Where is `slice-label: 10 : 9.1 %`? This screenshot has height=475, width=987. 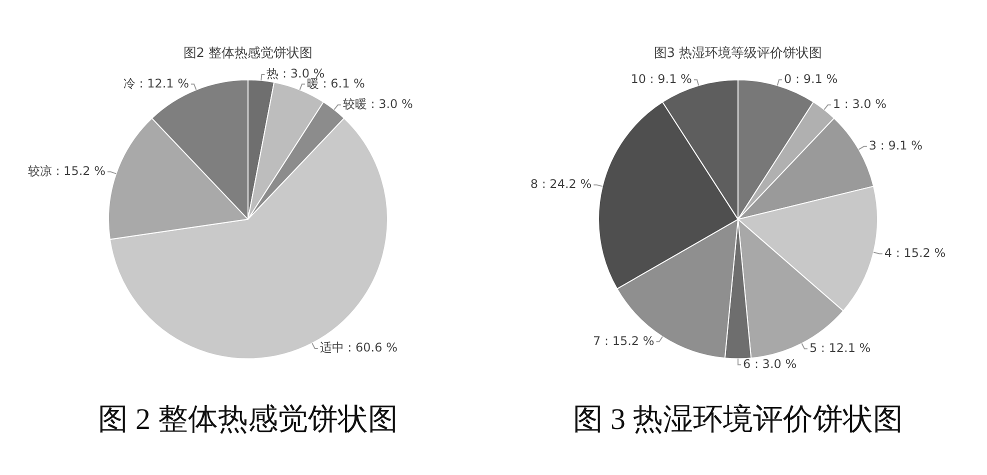 slice-label: 10 : 9.1 % is located at coordinates (661, 79).